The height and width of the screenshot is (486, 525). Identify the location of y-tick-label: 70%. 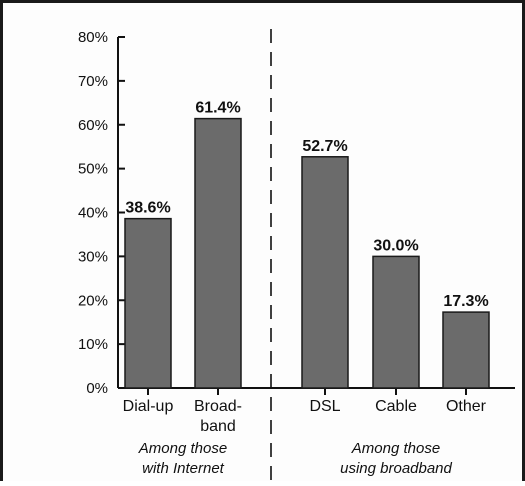
(93, 81).